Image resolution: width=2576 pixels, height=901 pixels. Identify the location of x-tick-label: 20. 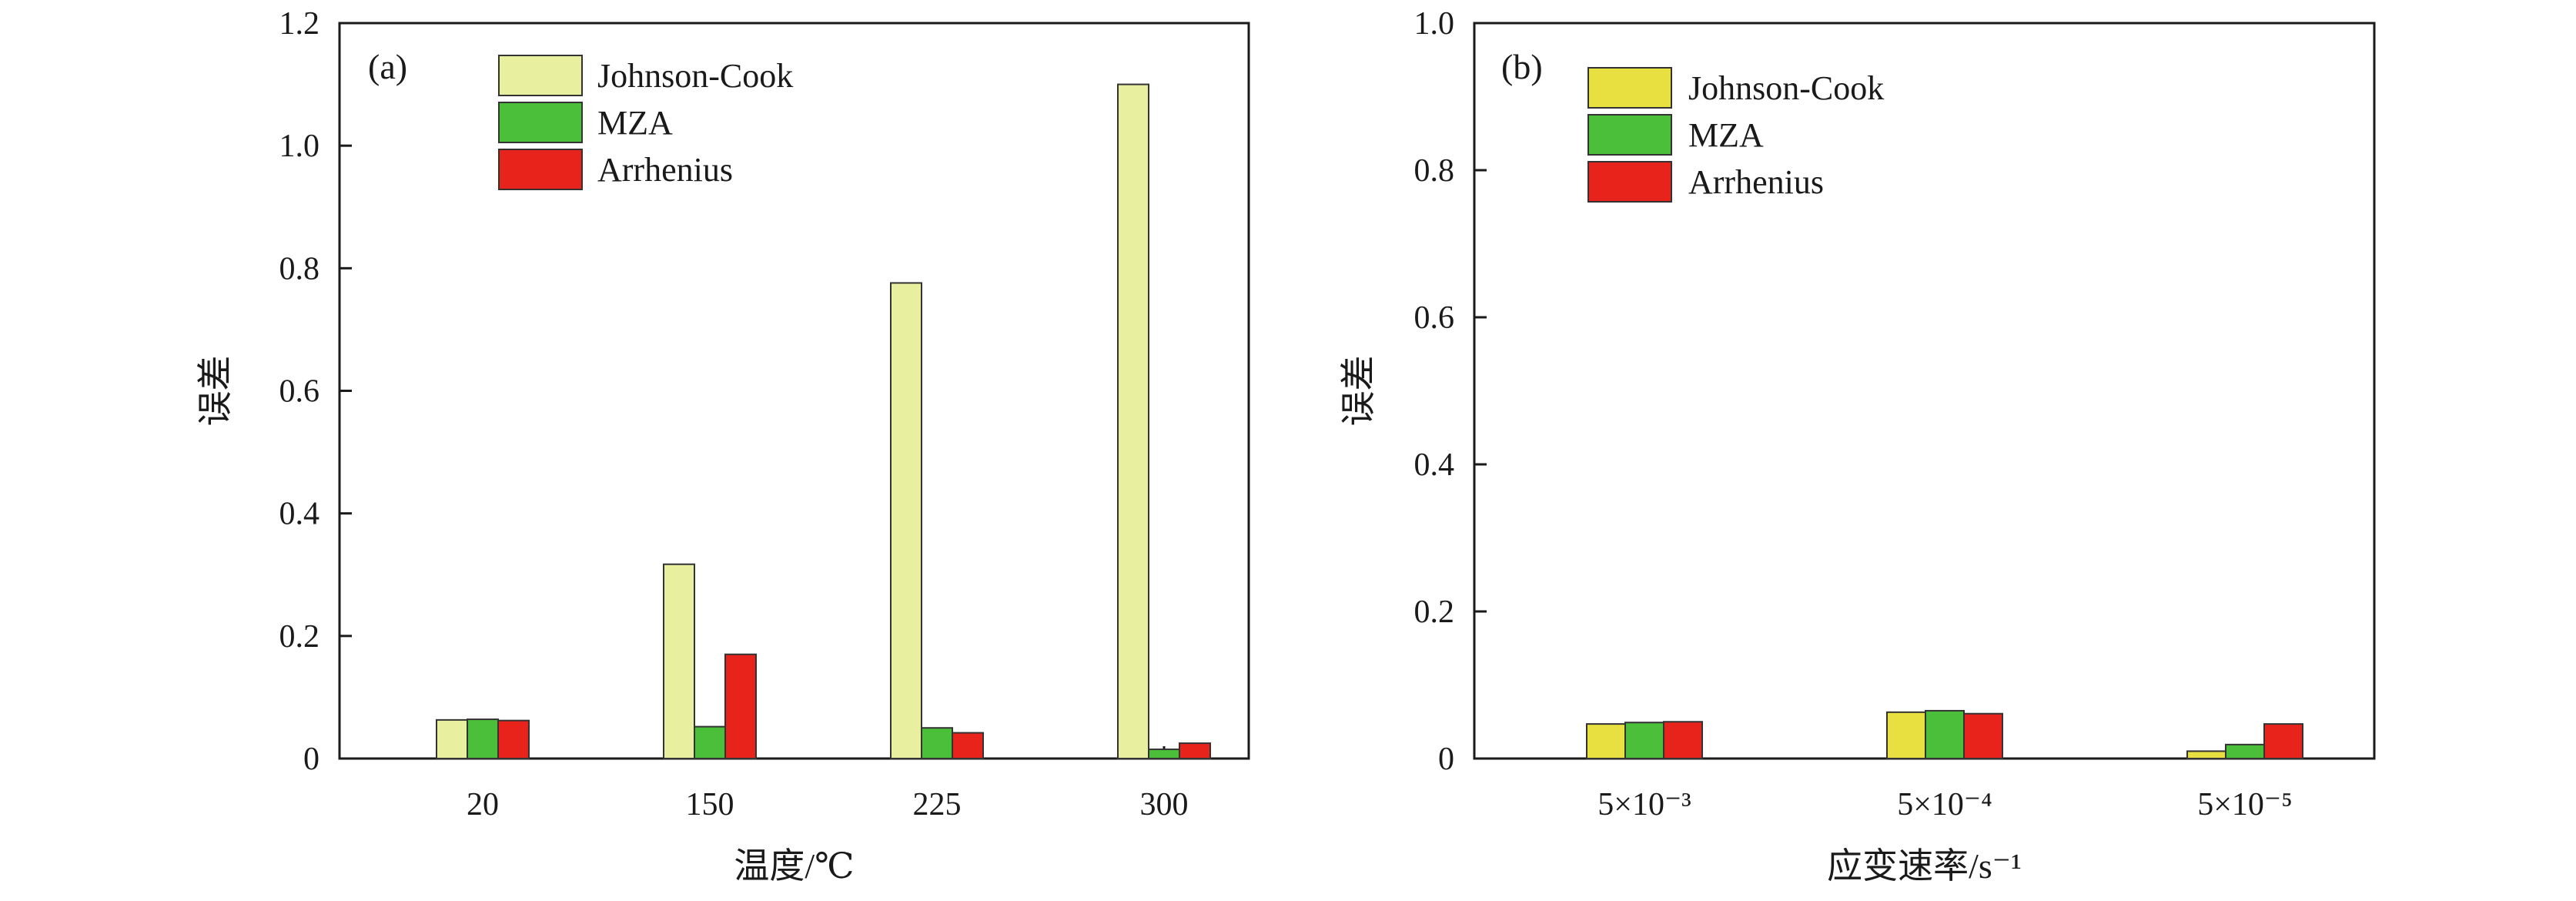
(483, 804).